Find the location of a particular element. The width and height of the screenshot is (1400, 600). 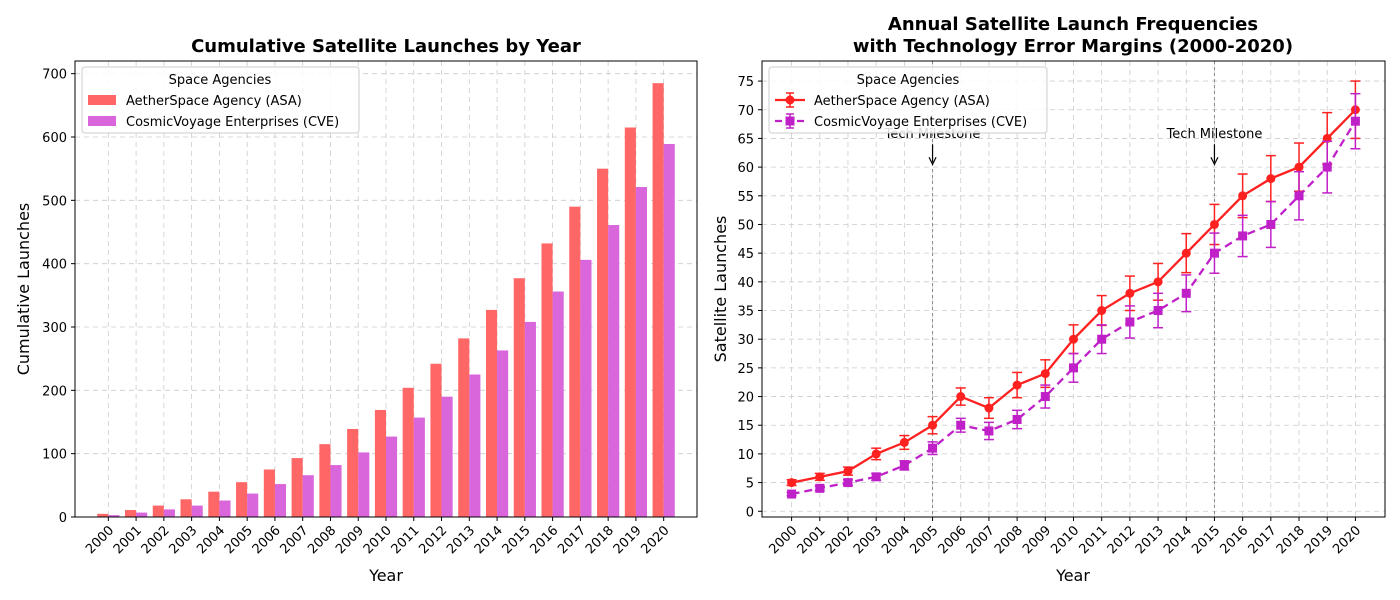

chart2-y-tick-label: 0 is located at coordinates (750, 512).